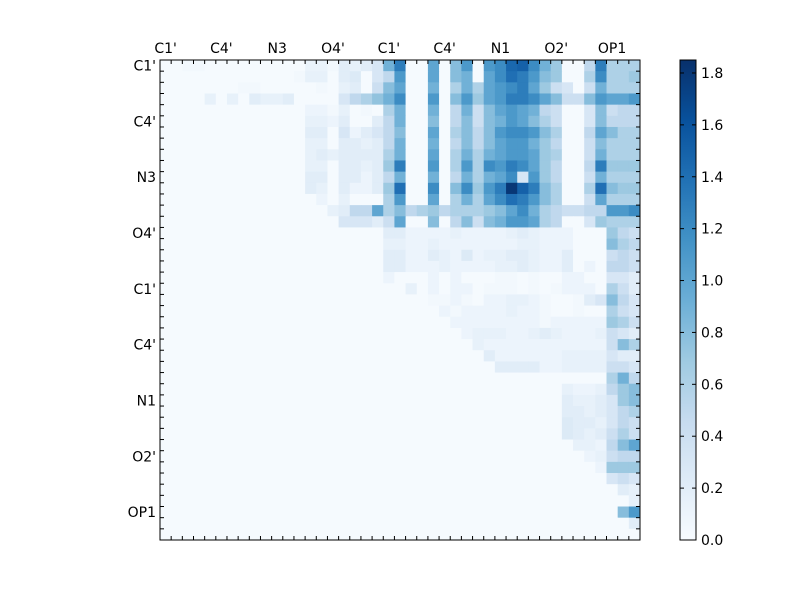 This screenshot has height=600, width=800. What do you see at coordinates (333, 49) in the screenshot?
I see `x-tick-label: O4'` at bounding box center [333, 49].